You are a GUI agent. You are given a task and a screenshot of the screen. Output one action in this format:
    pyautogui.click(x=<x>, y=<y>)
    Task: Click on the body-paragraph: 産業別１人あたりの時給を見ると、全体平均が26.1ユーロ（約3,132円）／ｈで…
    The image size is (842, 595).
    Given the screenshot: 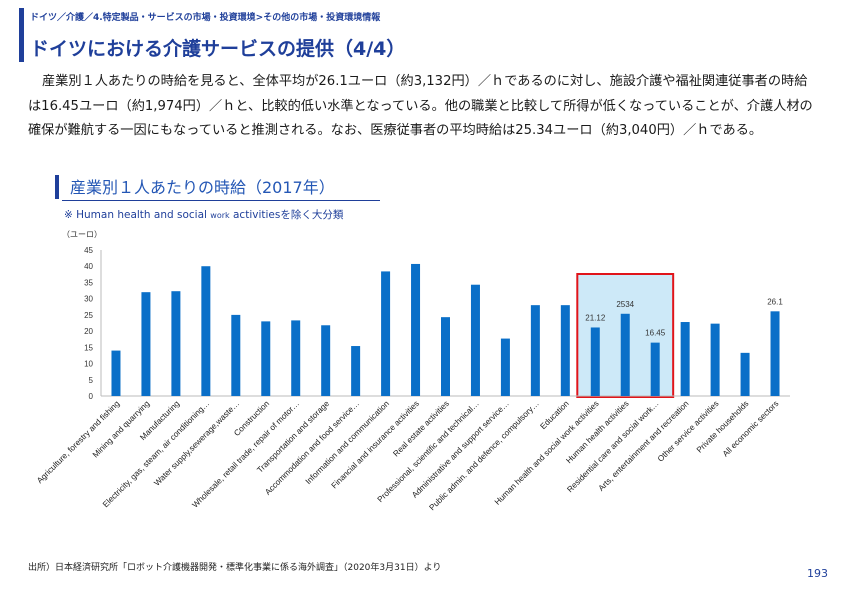 What is the action you would take?
    pyautogui.click(x=420, y=106)
    